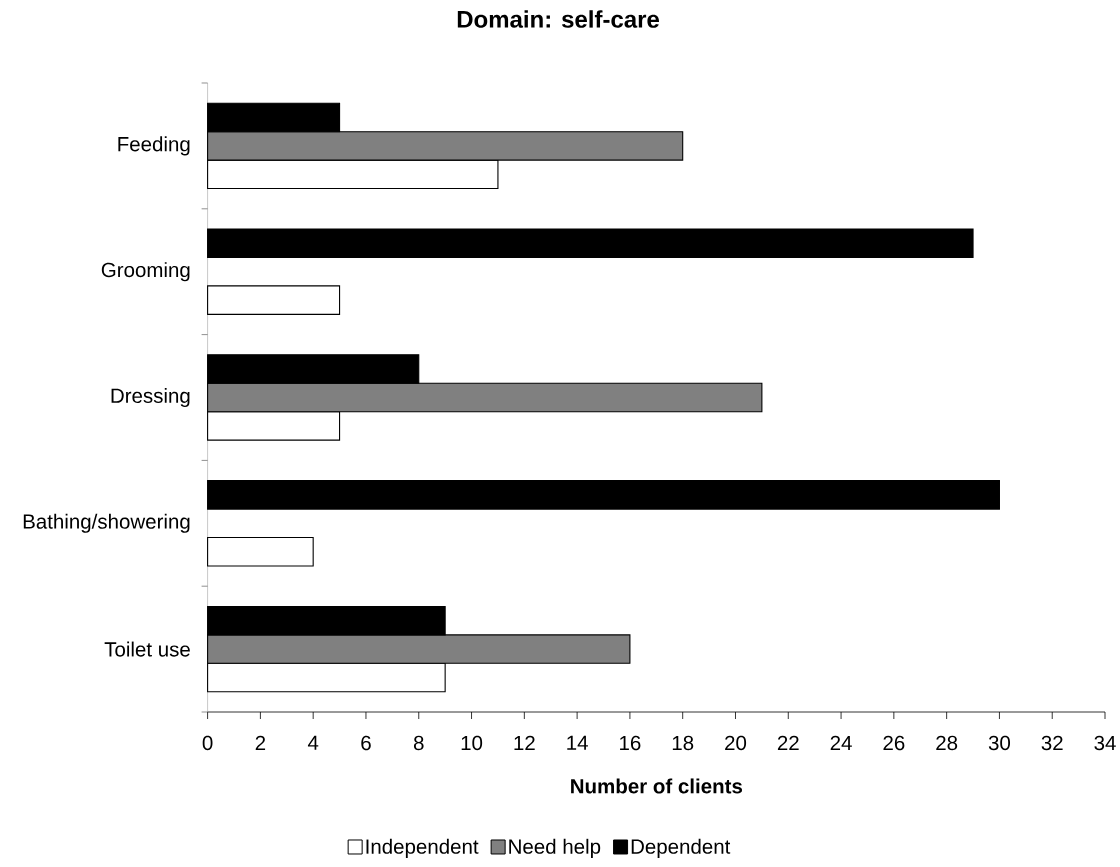 This screenshot has height=867, width=1120. I want to click on x-tick-label: 4, so click(313, 742).